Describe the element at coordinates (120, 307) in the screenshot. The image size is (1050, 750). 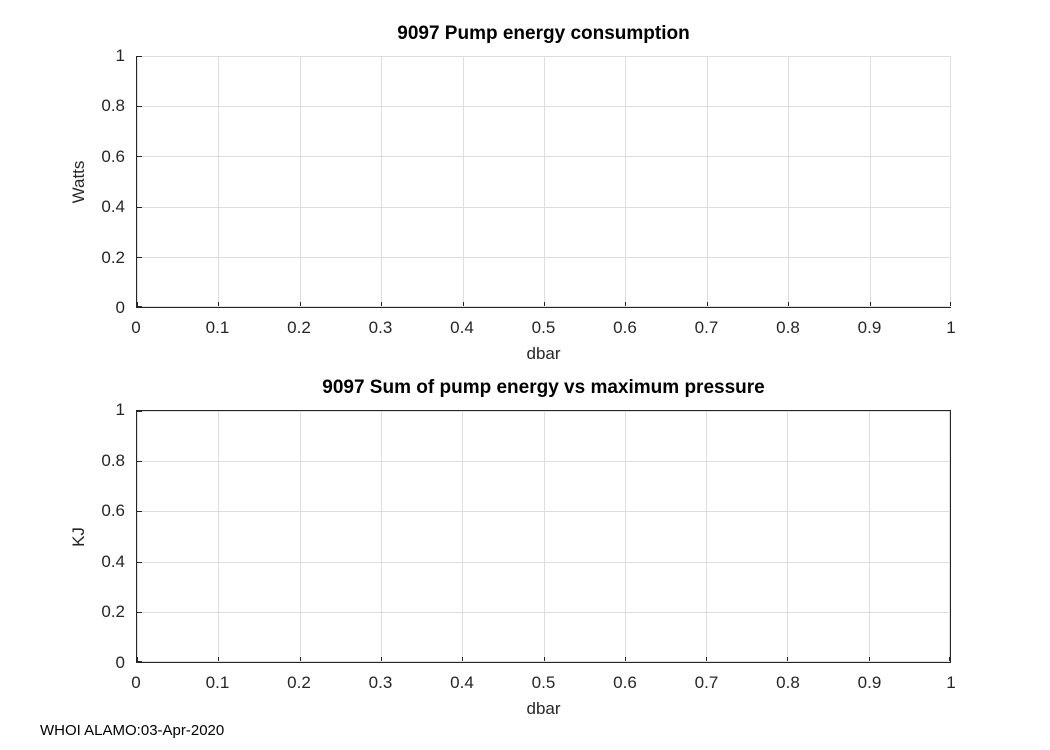
I see `y-tick-label: 0` at that location.